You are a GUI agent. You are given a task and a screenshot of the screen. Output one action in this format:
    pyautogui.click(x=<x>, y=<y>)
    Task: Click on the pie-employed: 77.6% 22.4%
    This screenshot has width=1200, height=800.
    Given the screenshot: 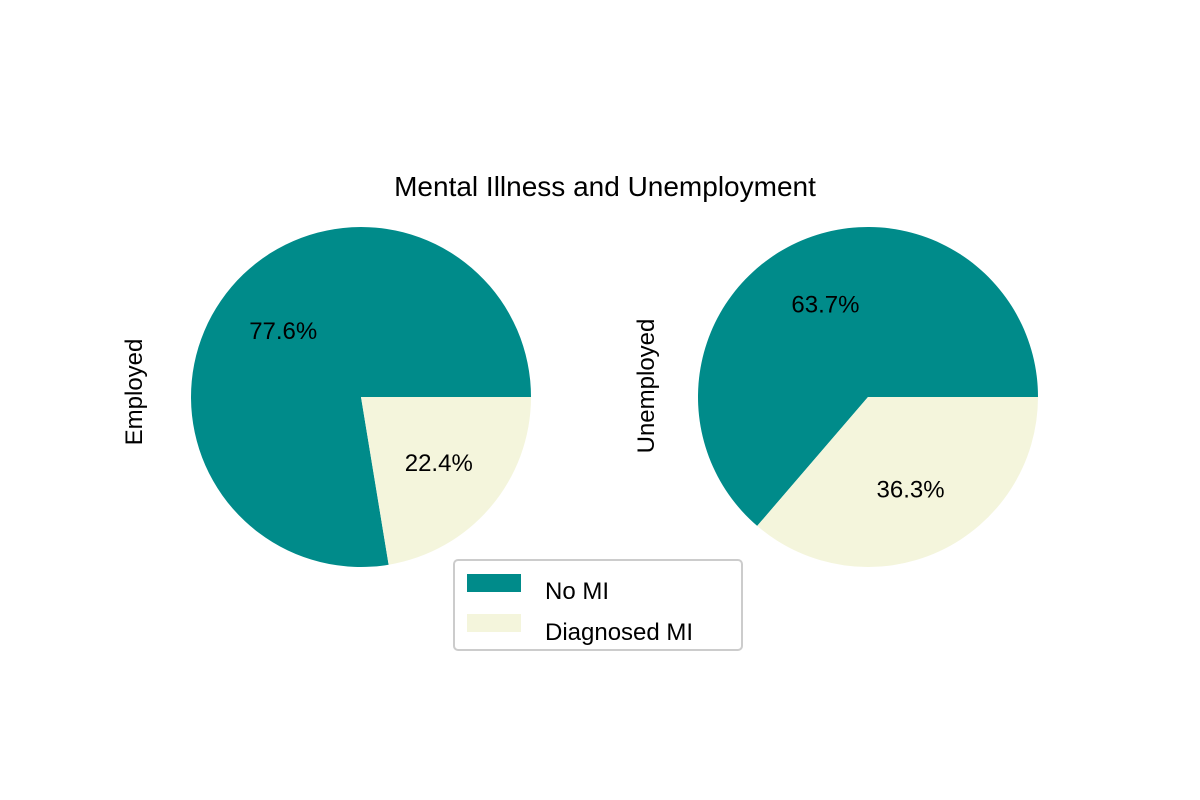 What is the action you would take?
    pyautogui.click(x=361, y=397)
    